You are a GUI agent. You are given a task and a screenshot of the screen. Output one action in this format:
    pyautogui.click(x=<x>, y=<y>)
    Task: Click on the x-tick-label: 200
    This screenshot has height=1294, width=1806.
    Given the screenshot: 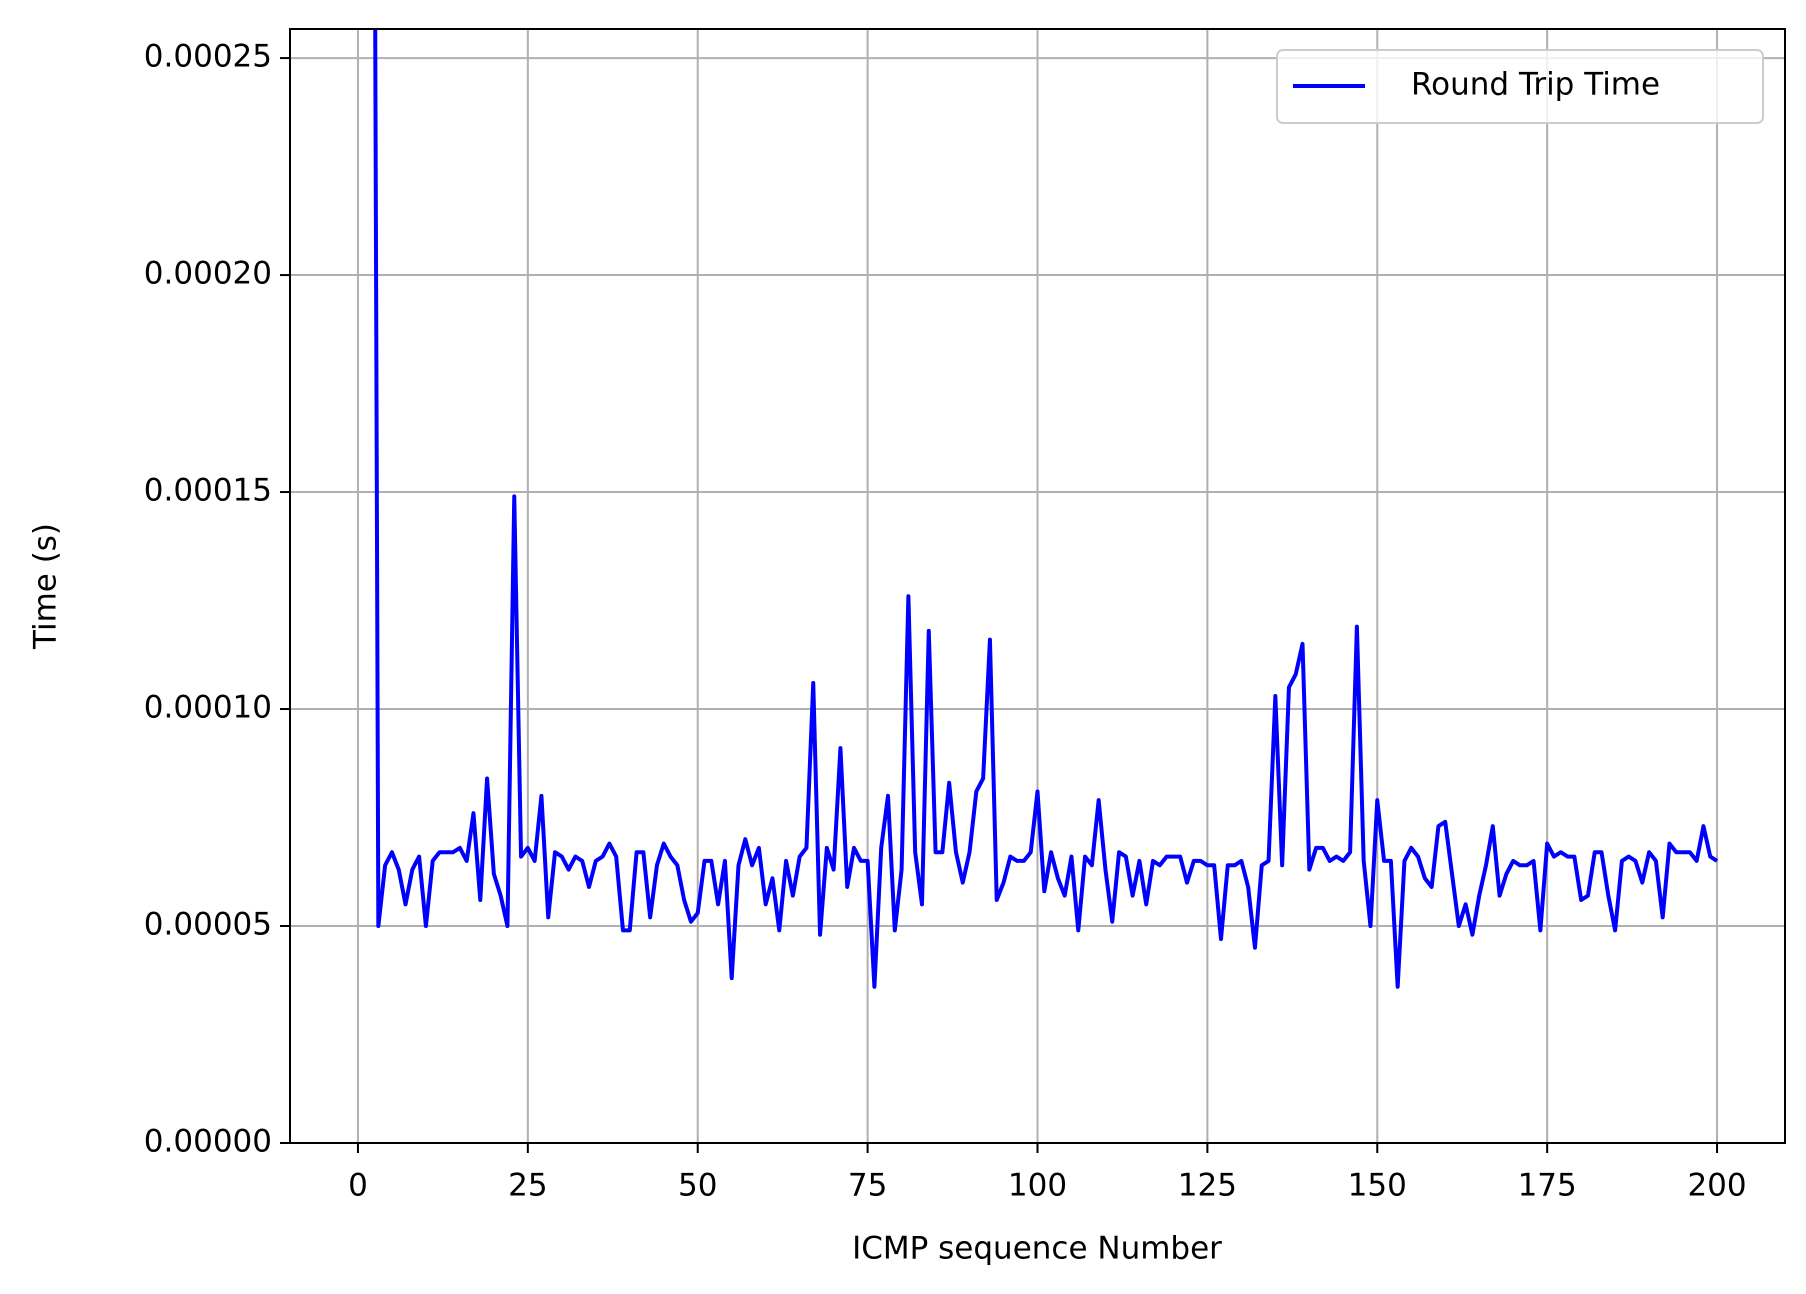 What is the action you would take?
    pyautogui.click(x=1716, y=1186)
    